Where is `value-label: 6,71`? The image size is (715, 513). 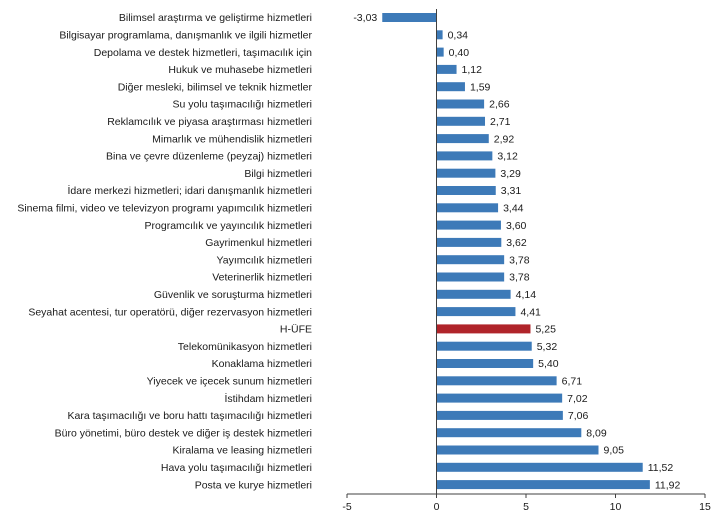 value-label: 6,71 is located at coordinates (572, 382).